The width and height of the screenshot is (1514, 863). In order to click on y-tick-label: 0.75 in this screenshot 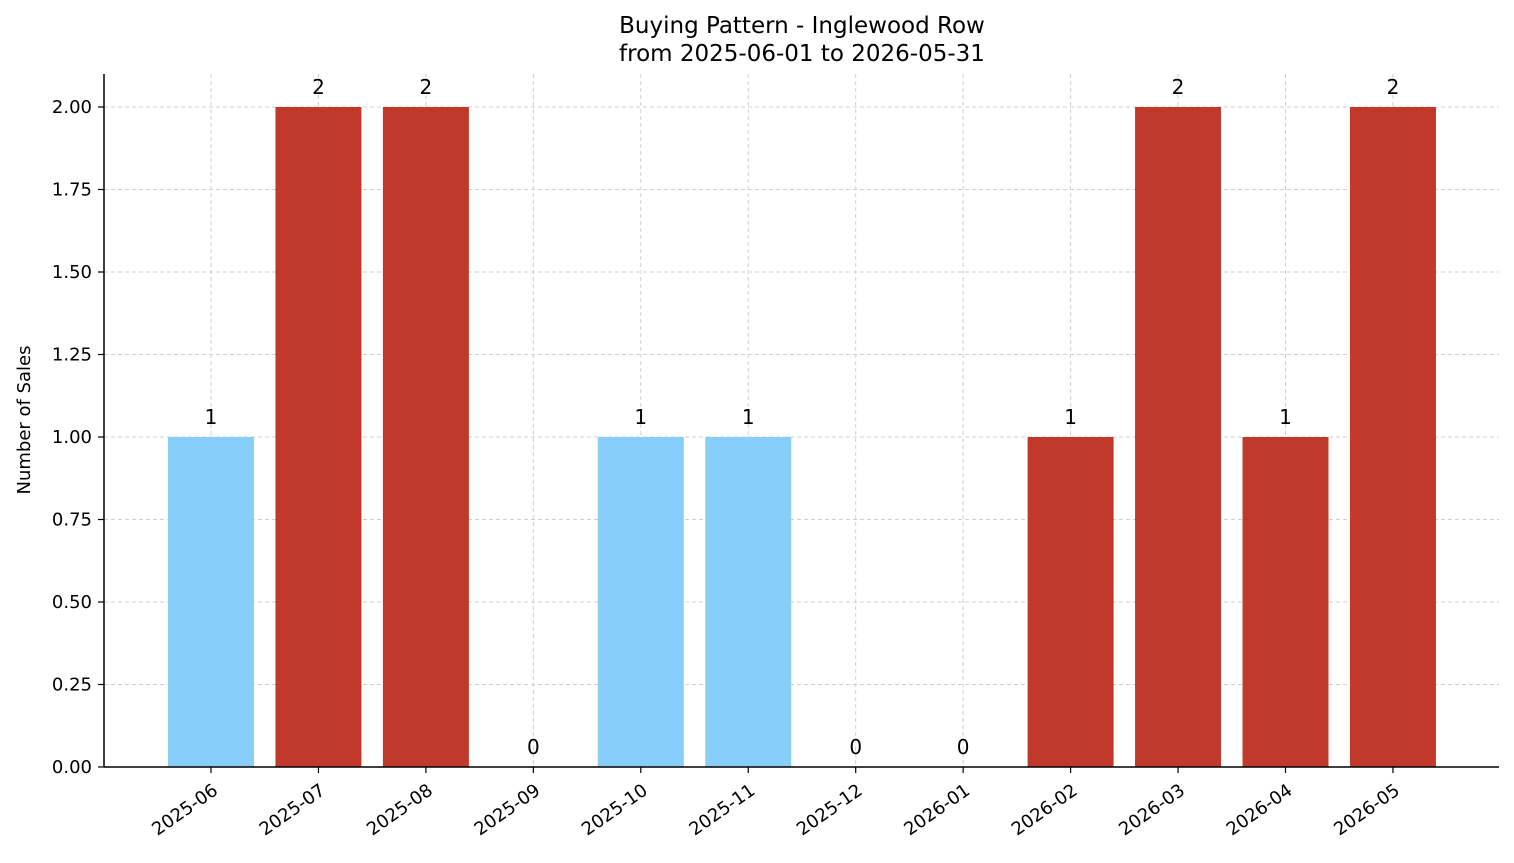, I will do `click(72, 520)`.